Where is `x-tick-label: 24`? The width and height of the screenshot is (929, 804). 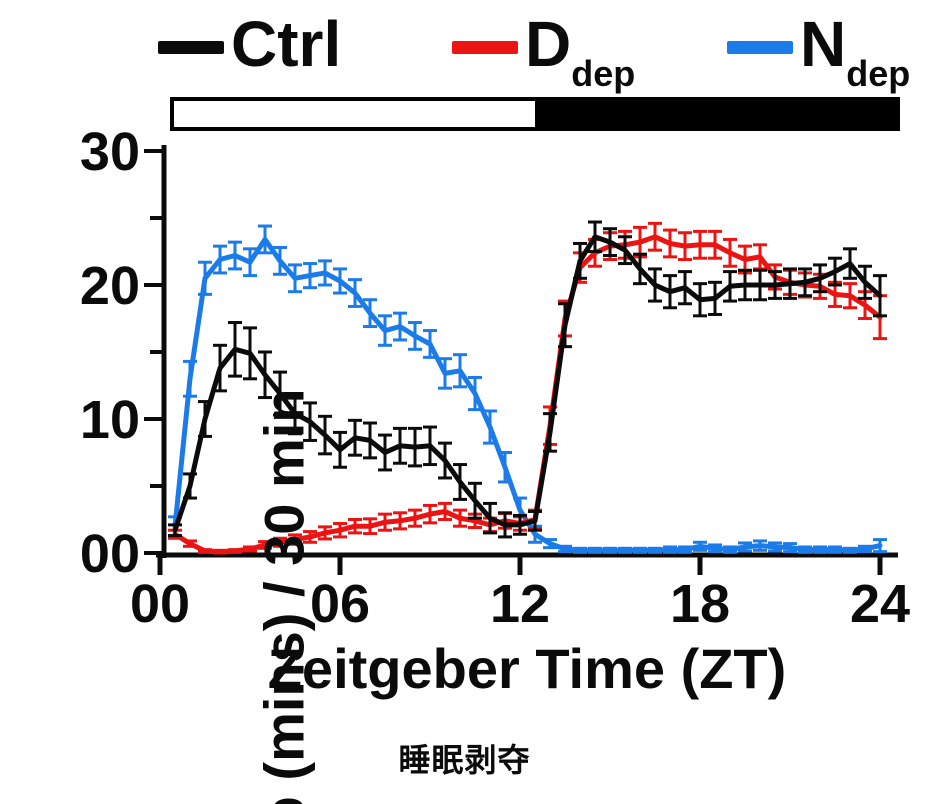 x-tick-label: 24 is located at coordinates (880, 604).